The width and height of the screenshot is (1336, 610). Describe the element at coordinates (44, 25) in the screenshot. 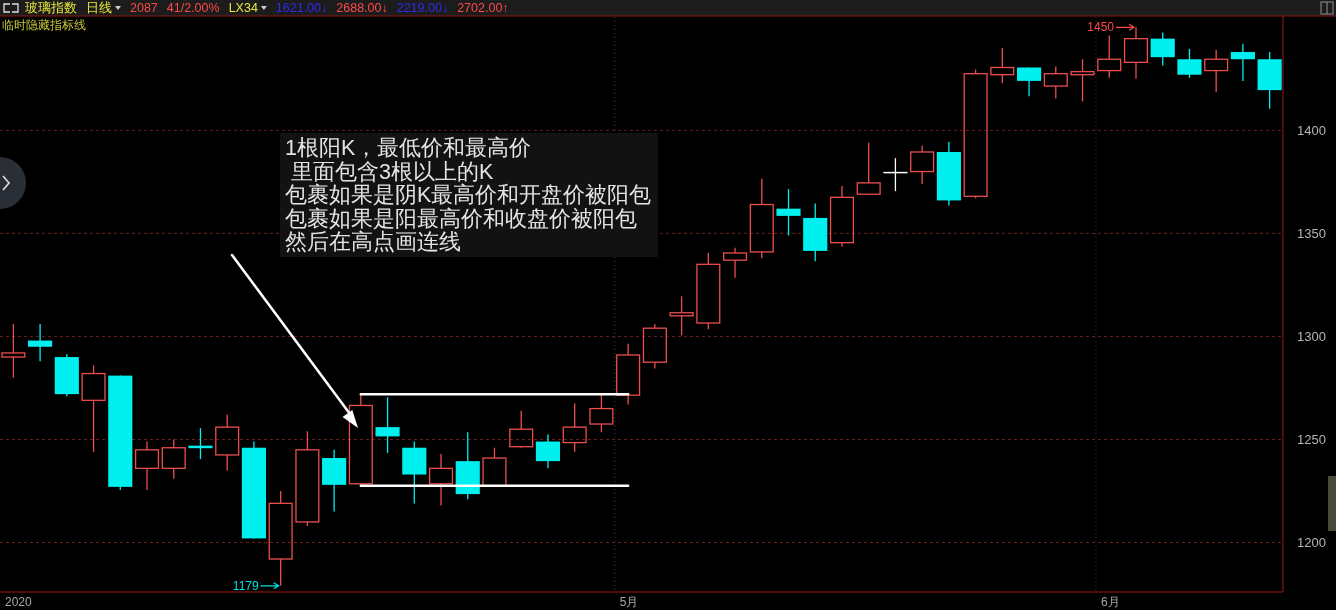

I see `annotation: 临时隐藏指标线` at that location.